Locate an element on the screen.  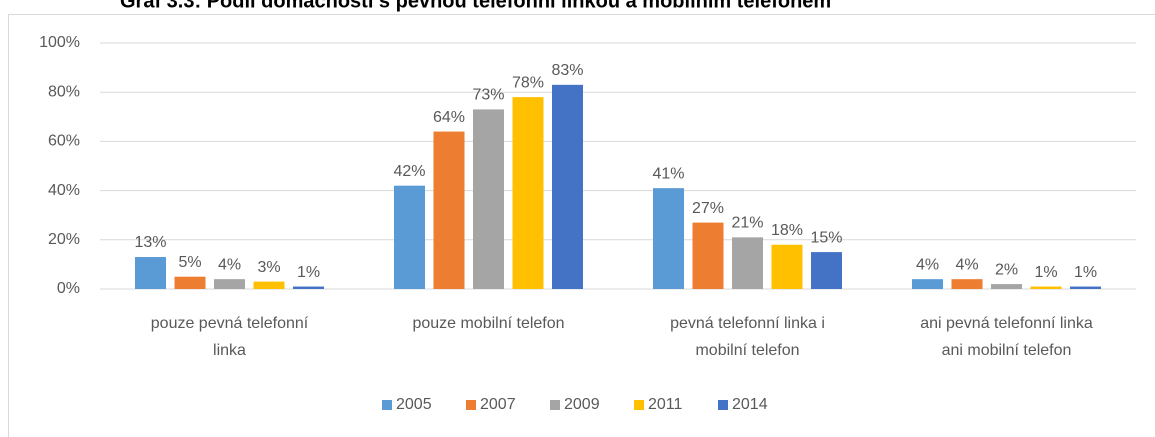
data-label: 2% is located at coordinates (1006, 269).